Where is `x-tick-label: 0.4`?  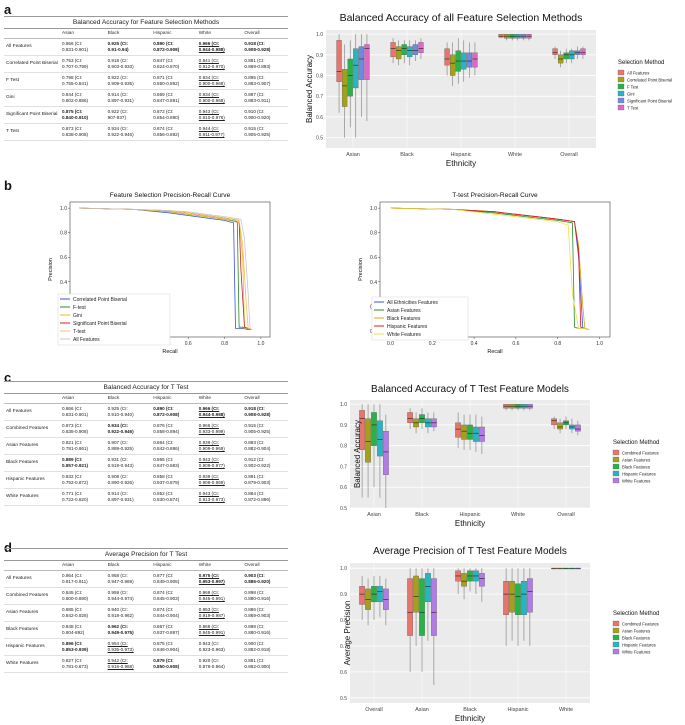
x-tick-label: 0.4 is located at coordinates (474, 344).